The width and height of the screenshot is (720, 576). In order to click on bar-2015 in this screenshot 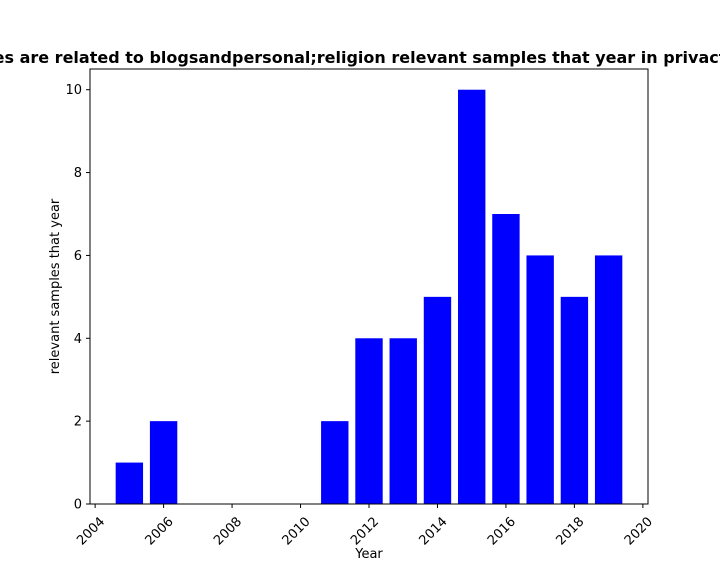, I will do `click(472, 296)`.